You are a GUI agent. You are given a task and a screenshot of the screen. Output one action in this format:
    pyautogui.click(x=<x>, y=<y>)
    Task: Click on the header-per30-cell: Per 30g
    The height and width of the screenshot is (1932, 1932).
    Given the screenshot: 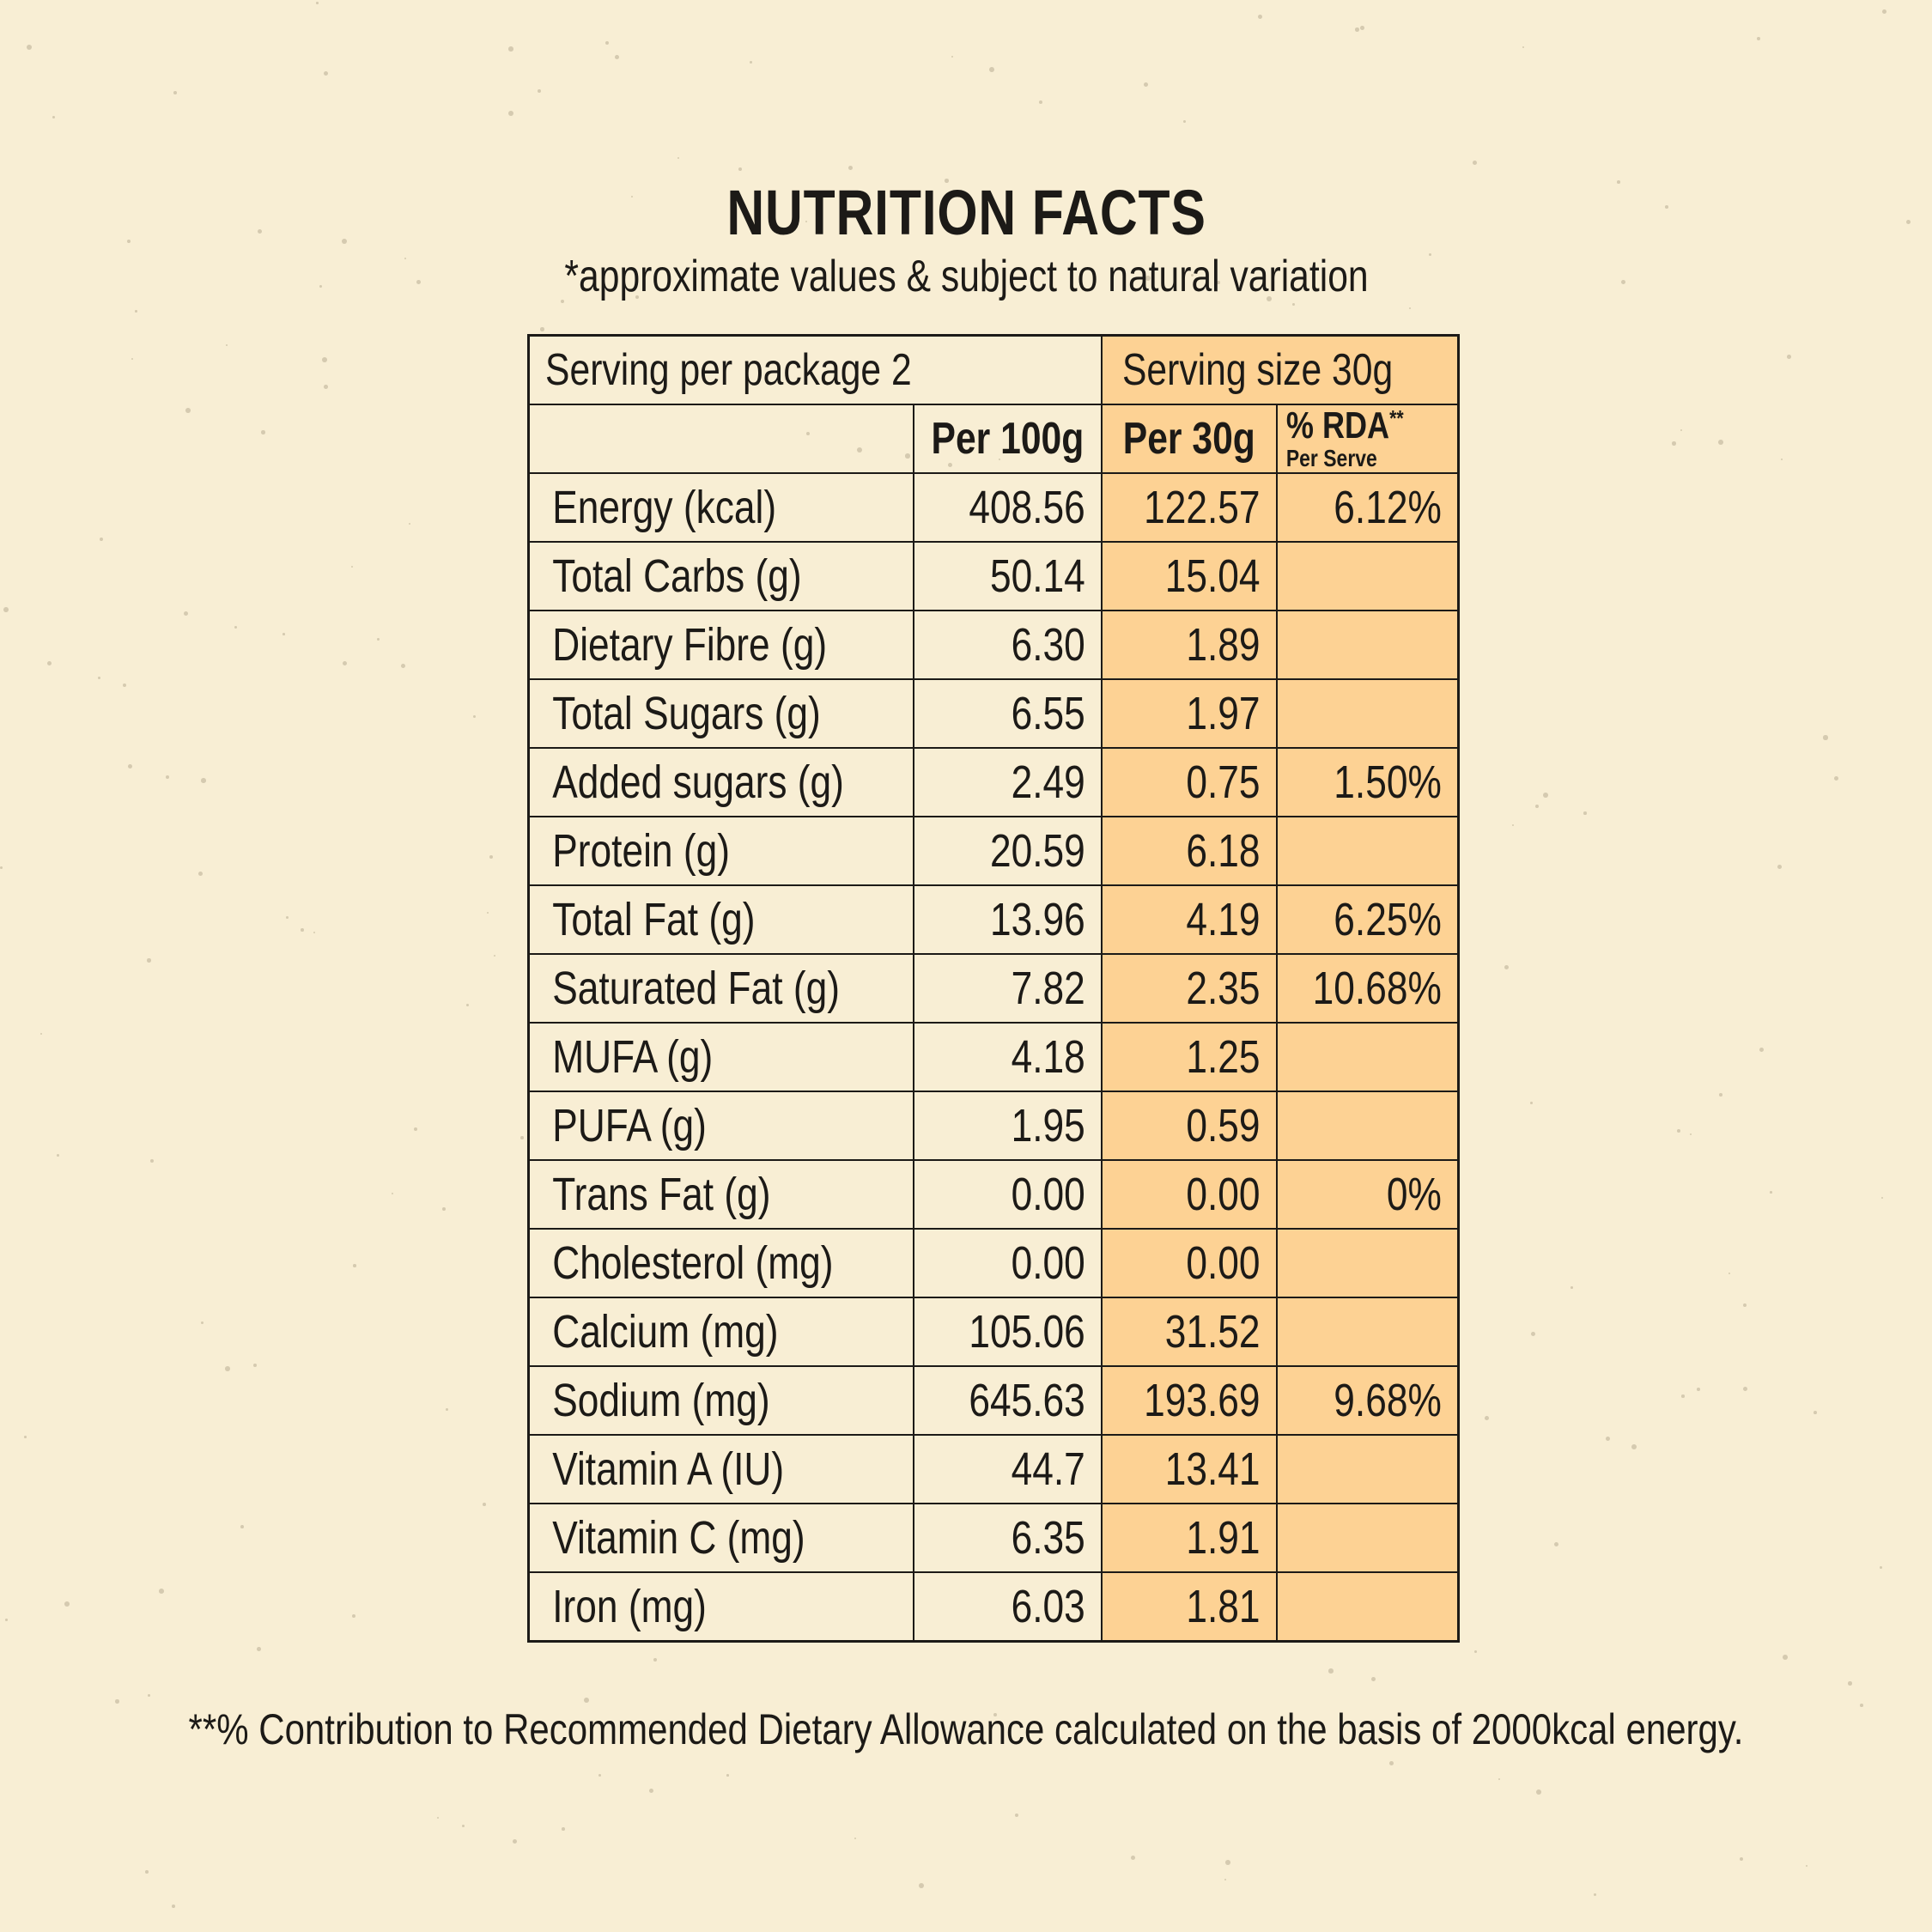 What is the action you would take?
    pyautogui.click(x=1189, y=439)
    